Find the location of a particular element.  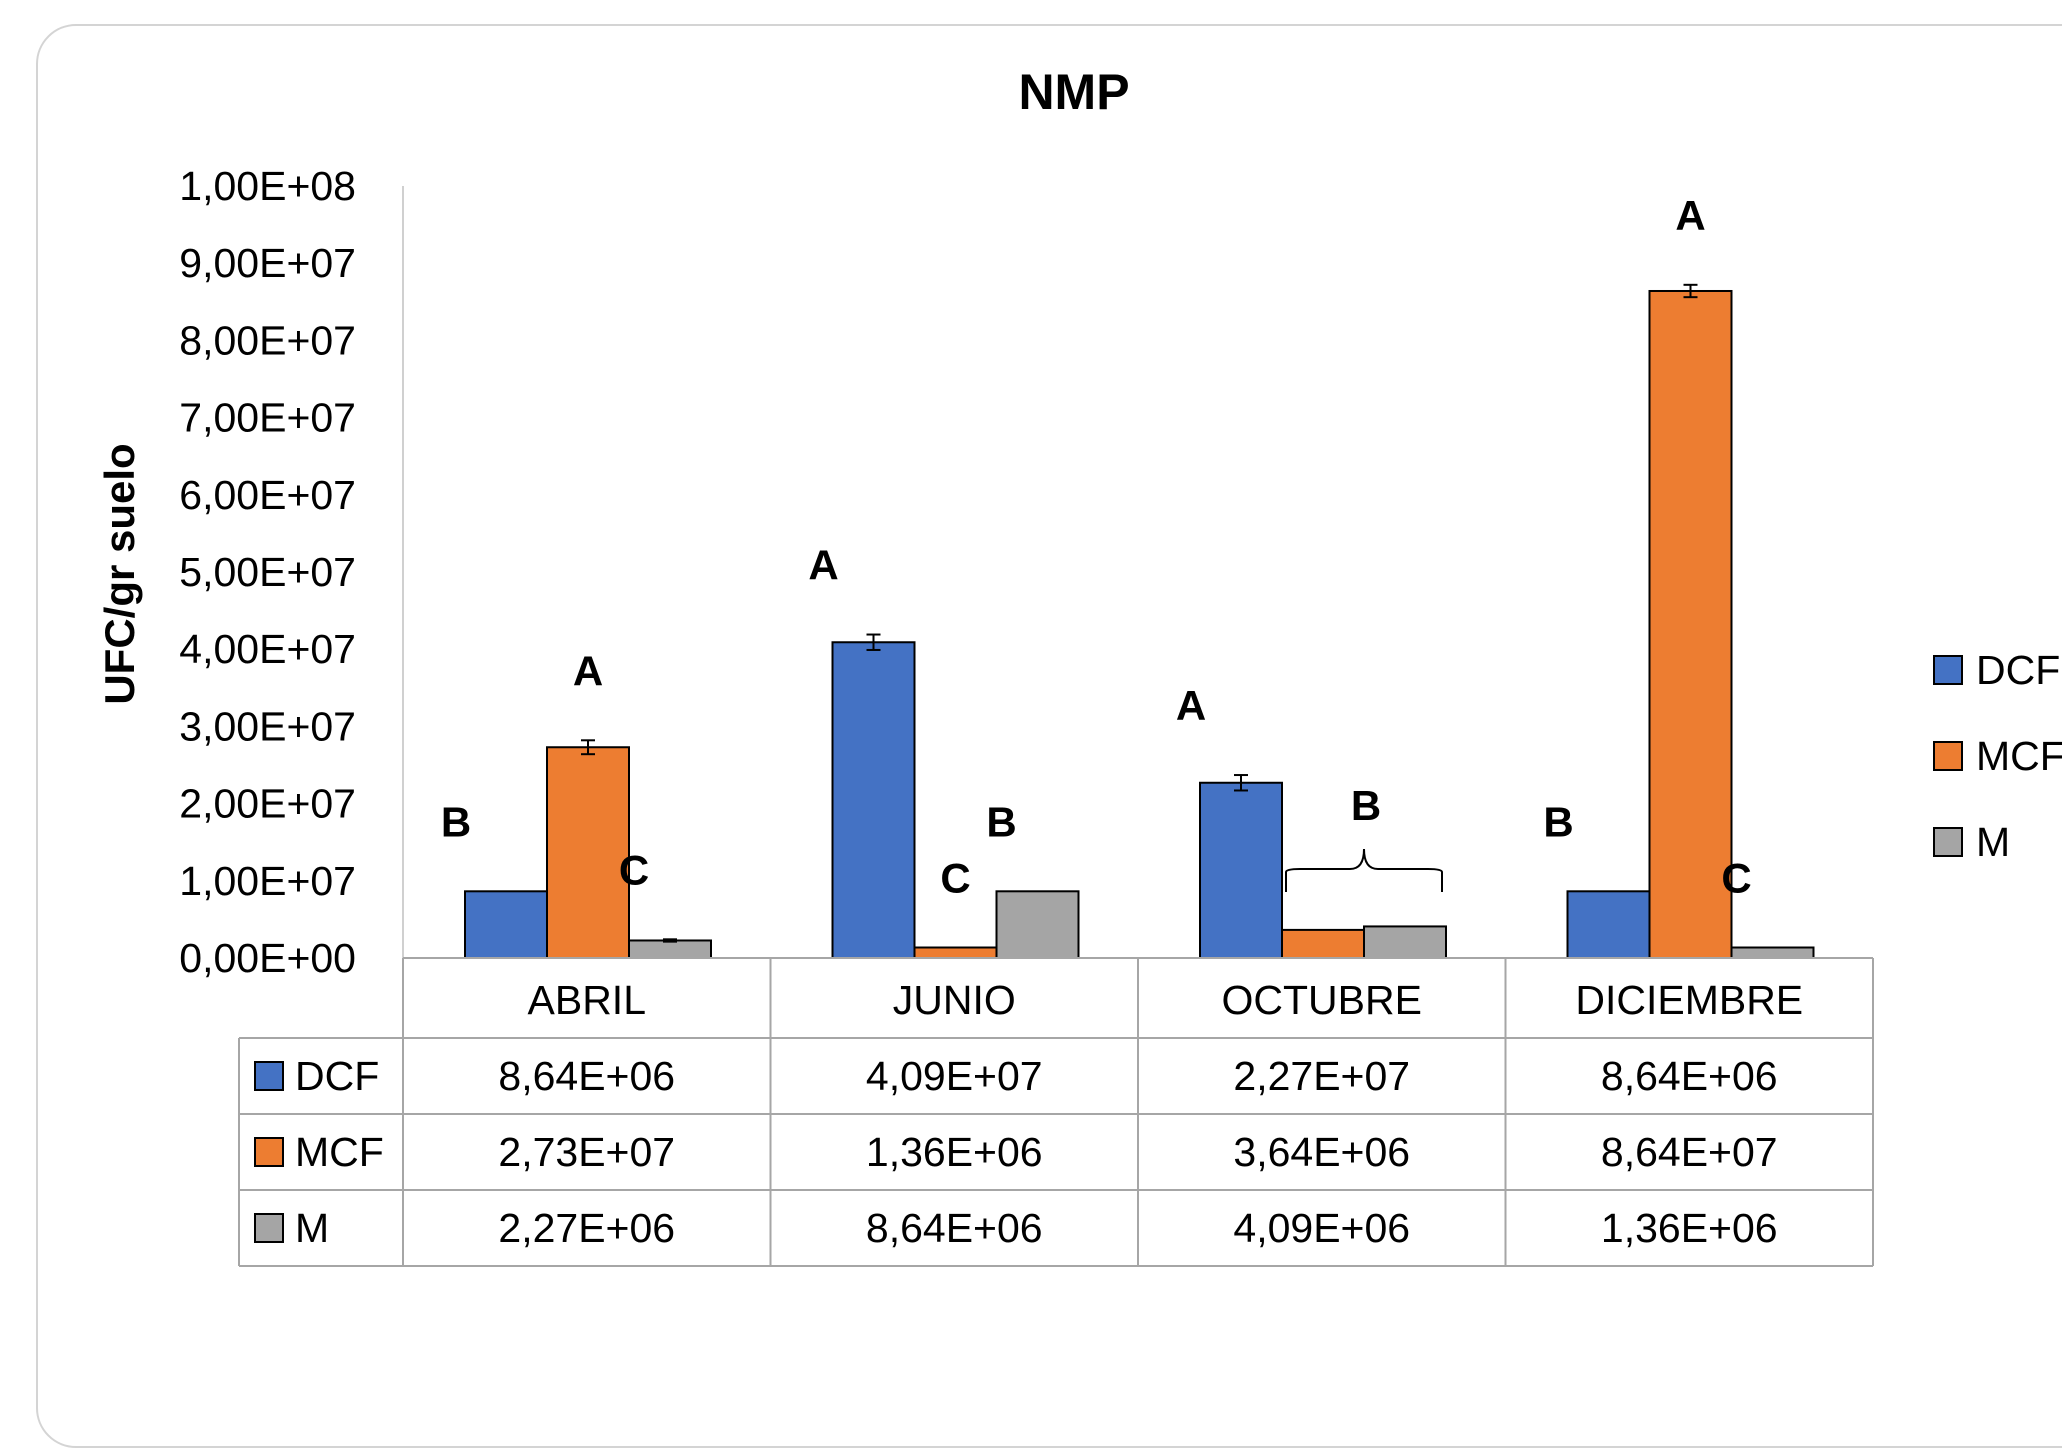

y-tick-label: 1,00E+07 is located at coordinates (267, 881).